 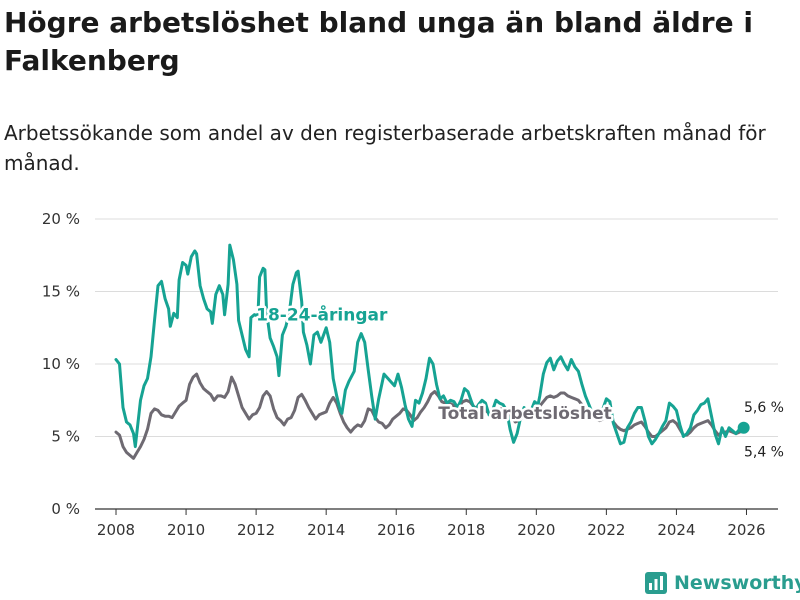 I want to click on x-tick-label: 2026, so click(x=746, y=530).